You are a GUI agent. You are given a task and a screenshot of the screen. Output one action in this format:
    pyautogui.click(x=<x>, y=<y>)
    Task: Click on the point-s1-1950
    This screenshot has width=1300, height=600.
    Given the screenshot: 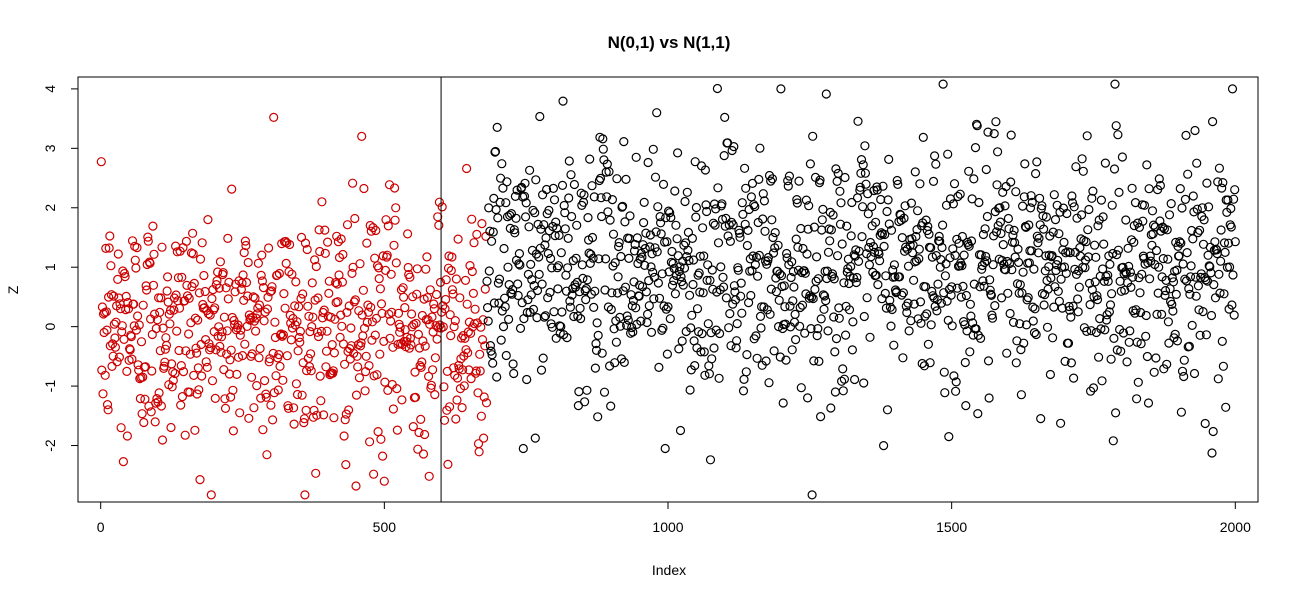 What is the action you would take?
    pyautogui.click(x=1207, y=183)
    